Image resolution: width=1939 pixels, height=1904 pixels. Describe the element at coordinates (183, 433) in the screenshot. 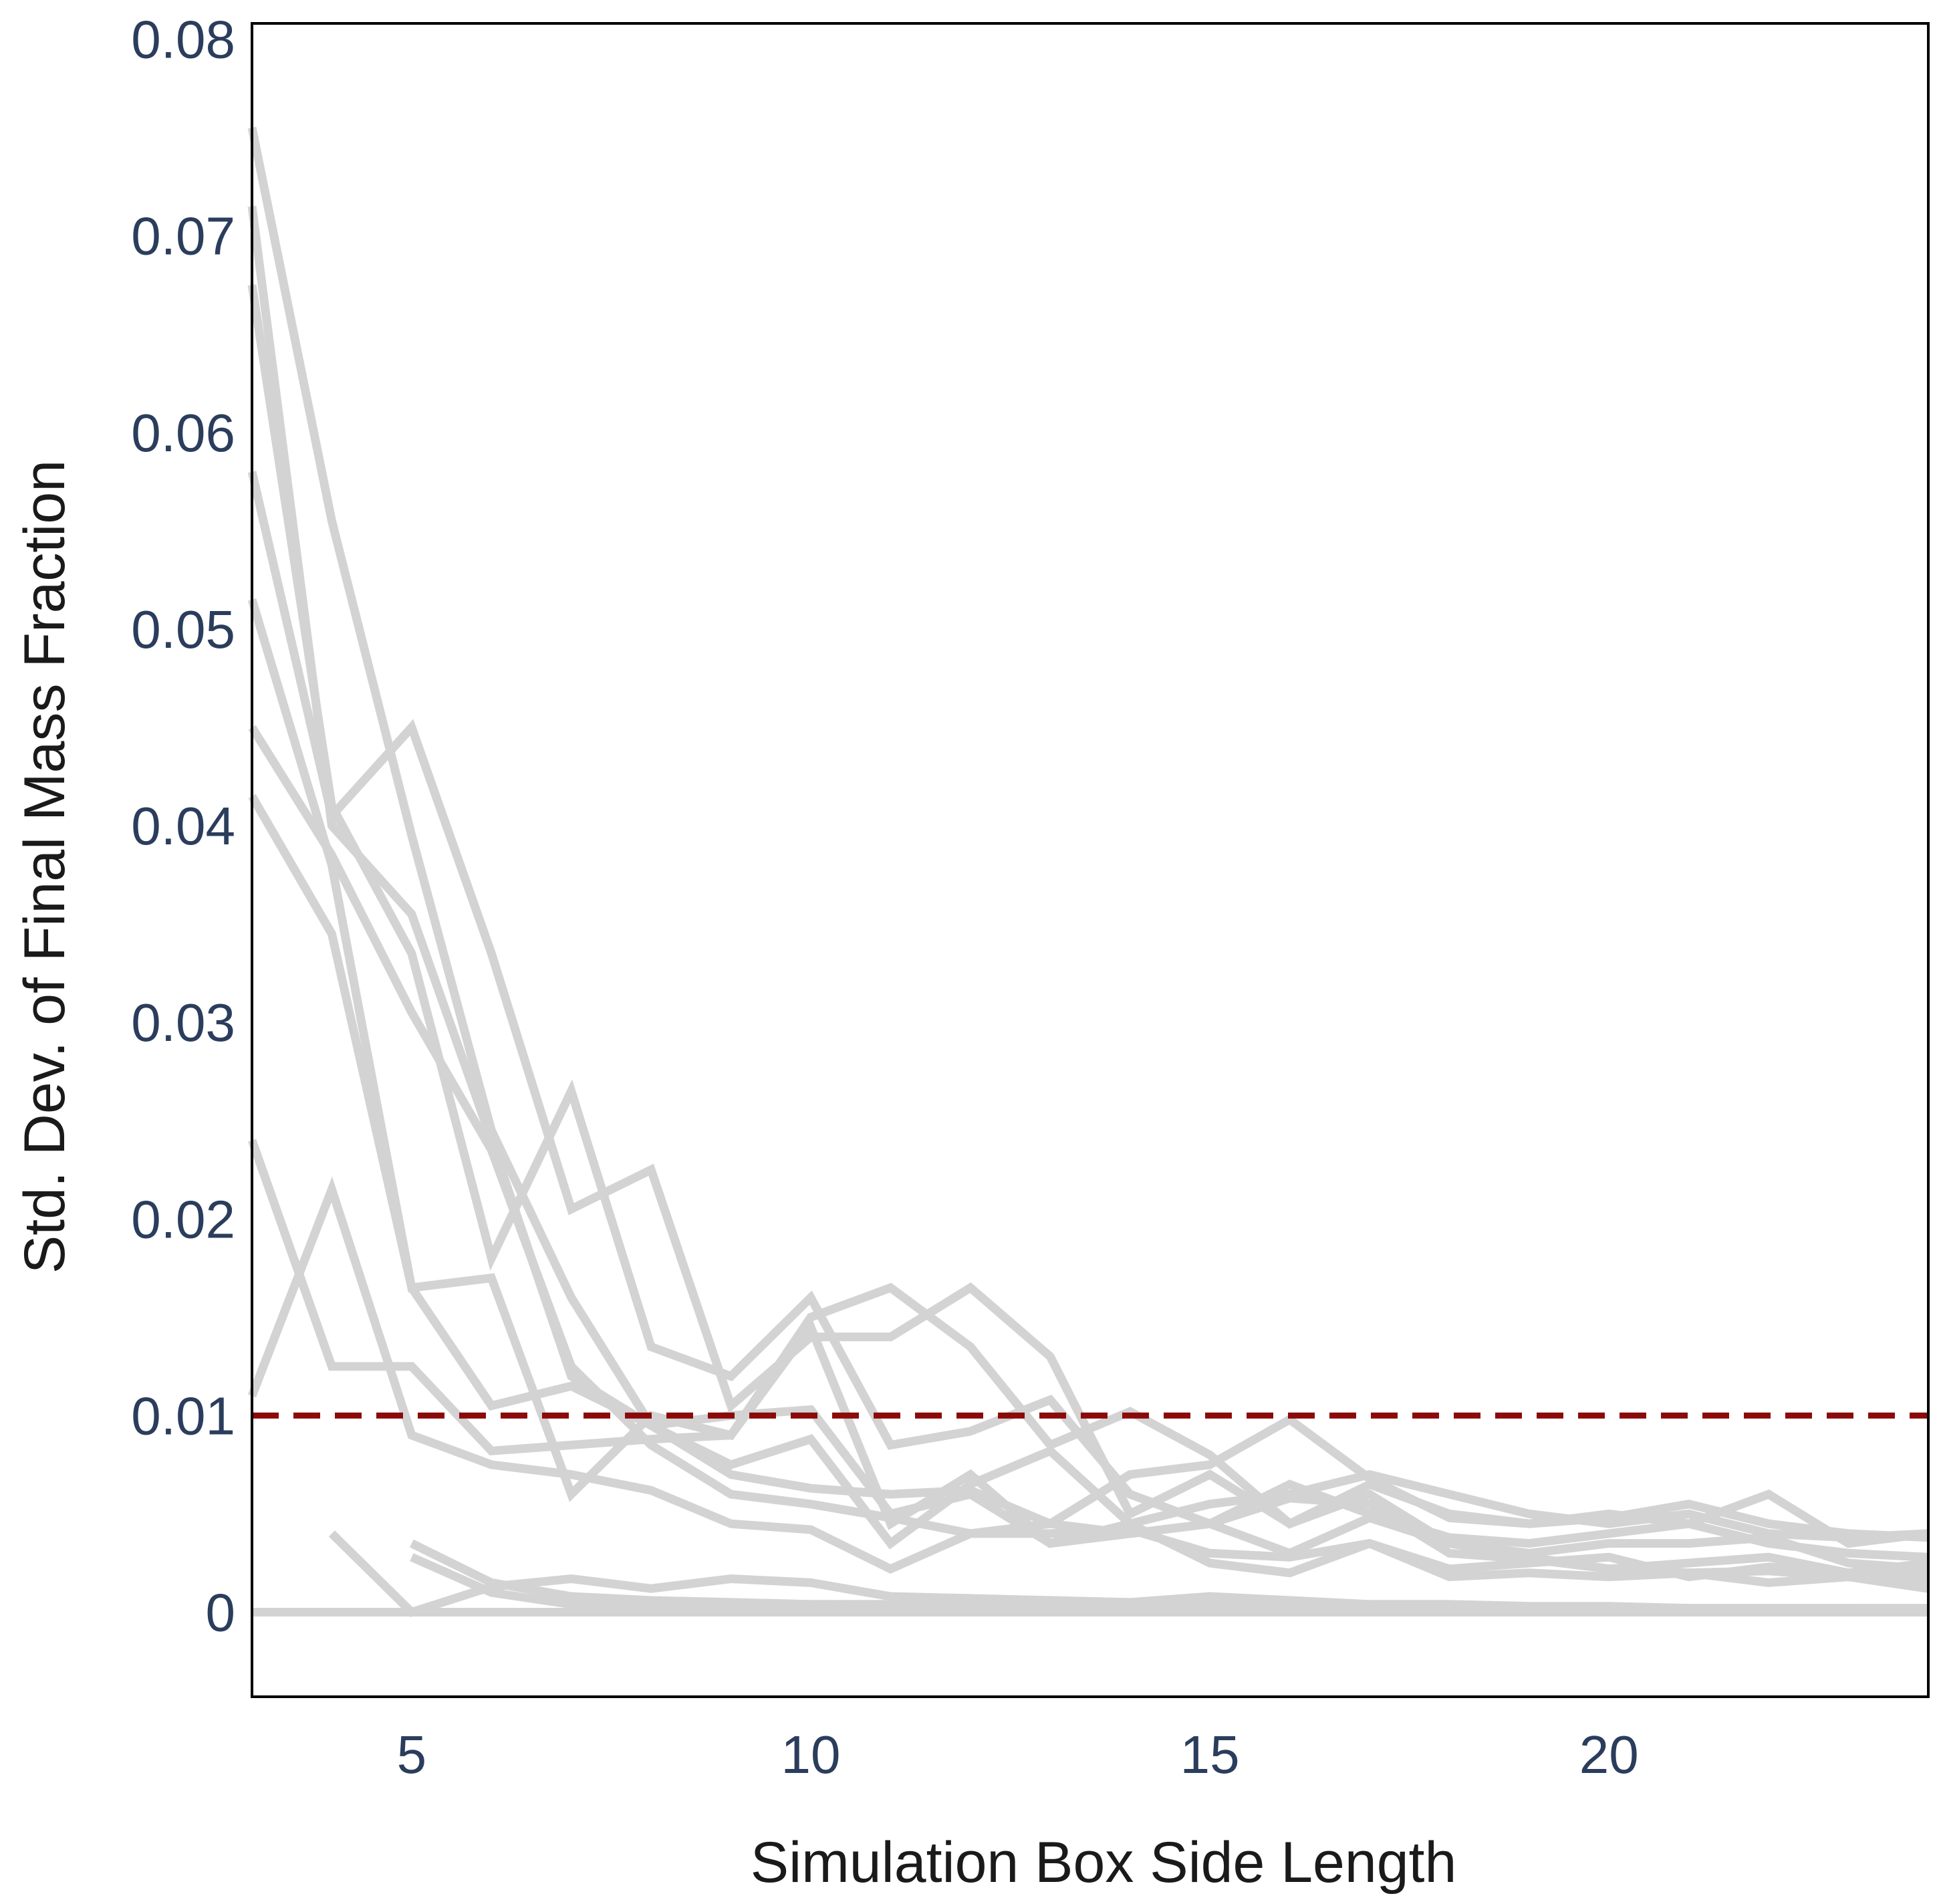

I see `y-tick-label: 0.06` at that location.